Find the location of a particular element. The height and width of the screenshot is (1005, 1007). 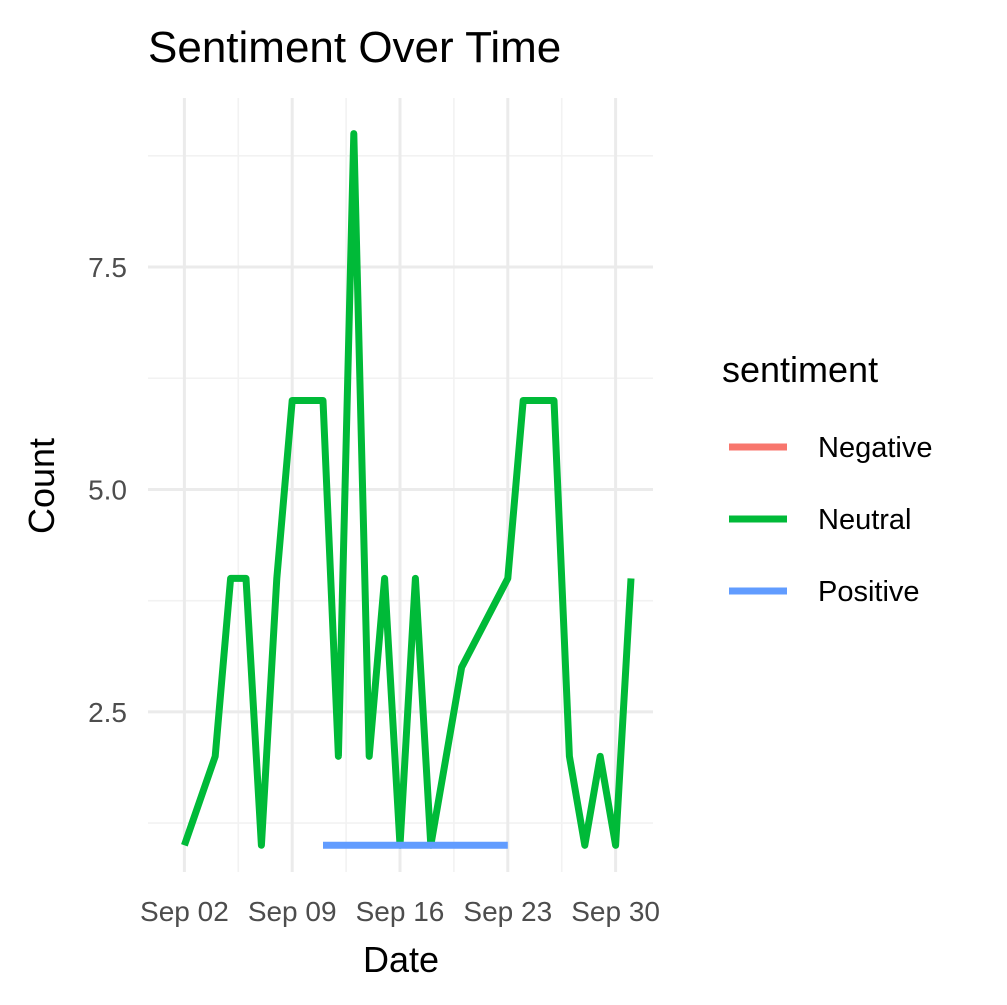

x-tick-label: Sep 23 is located at coordinates (507, 911).